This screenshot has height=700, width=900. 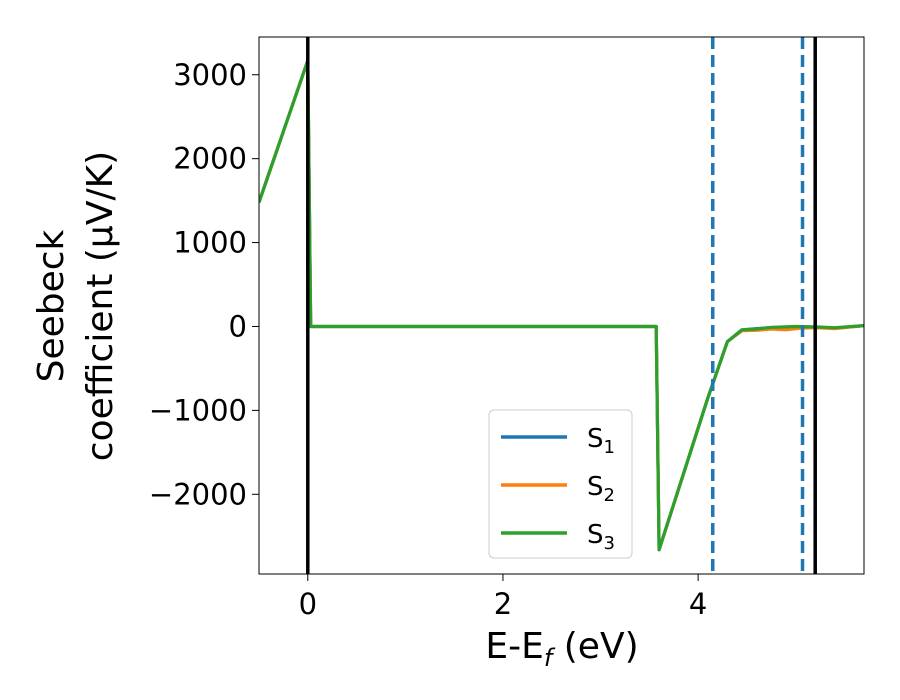 I want to click on y-tick-label: 1000, so click(x=210, y=243).